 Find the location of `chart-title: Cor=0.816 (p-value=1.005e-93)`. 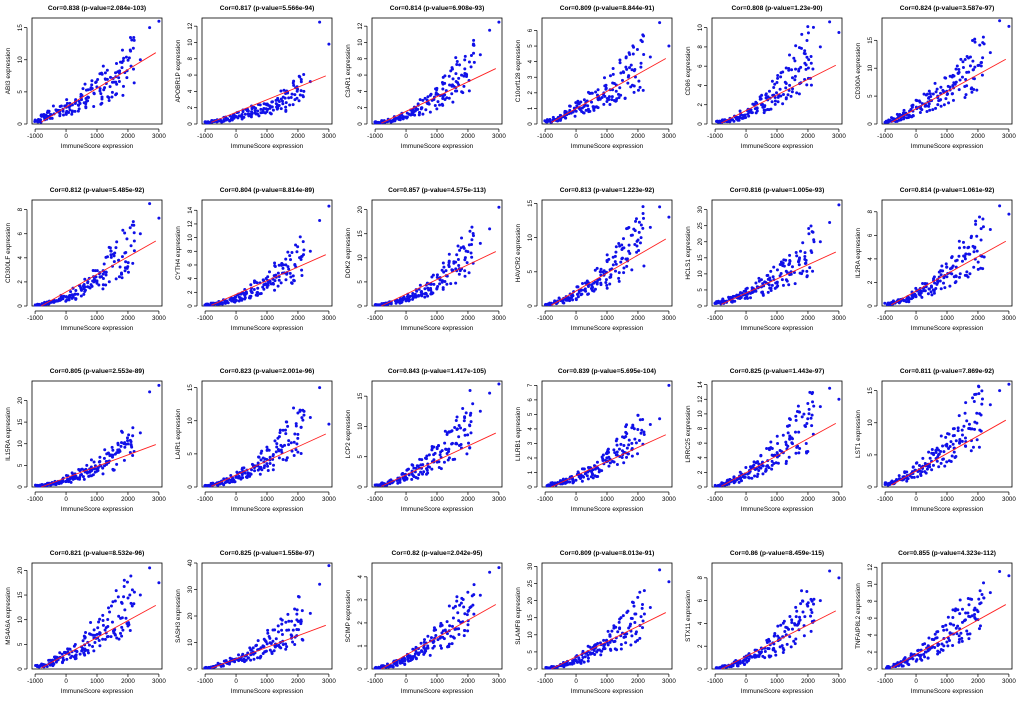

chart-title: Cor=0.816 (p-value=1.005e-93) is located at coordinates (777, 190).